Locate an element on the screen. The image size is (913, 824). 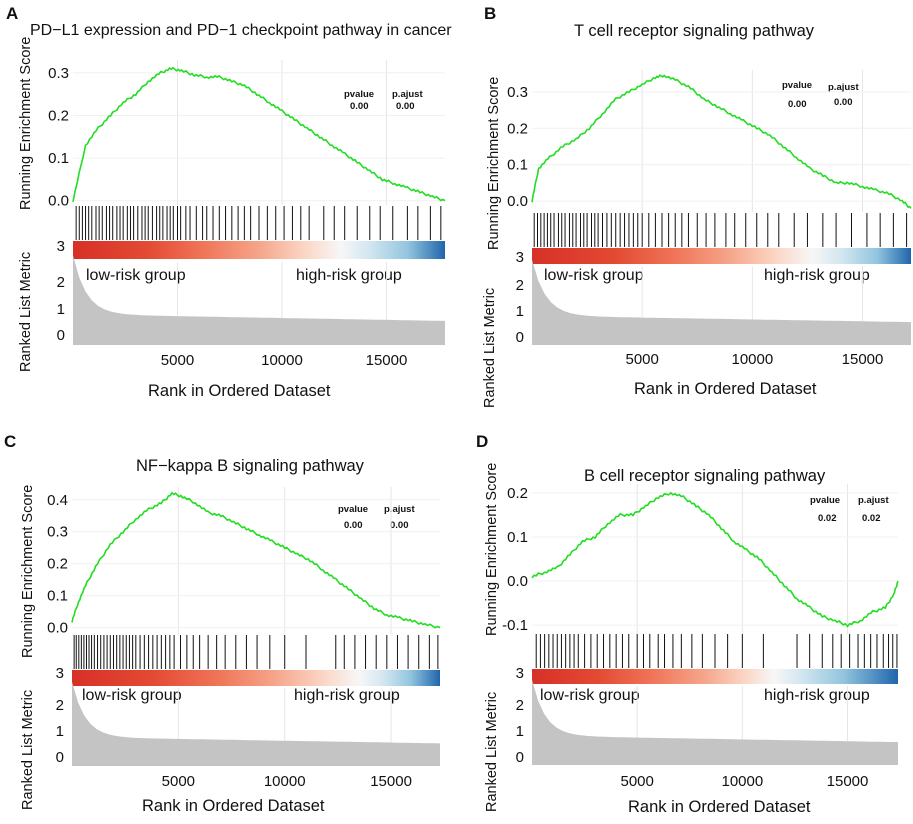
panel-label: D is located at coordinates (482, 441).